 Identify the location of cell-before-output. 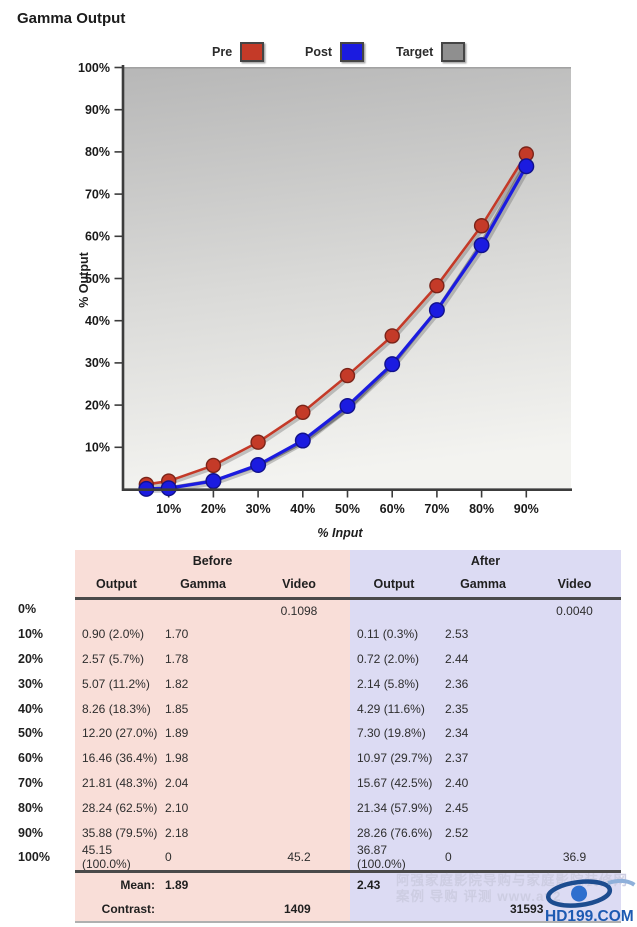
(116, 609).